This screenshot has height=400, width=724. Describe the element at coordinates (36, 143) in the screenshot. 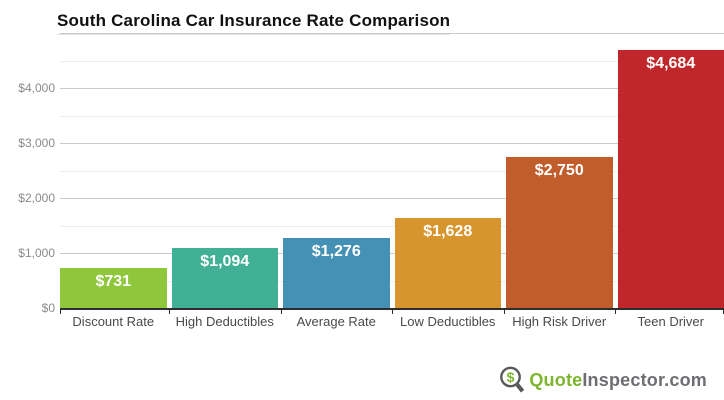

I see `y-axis-tick-label: $3,000` at that location.